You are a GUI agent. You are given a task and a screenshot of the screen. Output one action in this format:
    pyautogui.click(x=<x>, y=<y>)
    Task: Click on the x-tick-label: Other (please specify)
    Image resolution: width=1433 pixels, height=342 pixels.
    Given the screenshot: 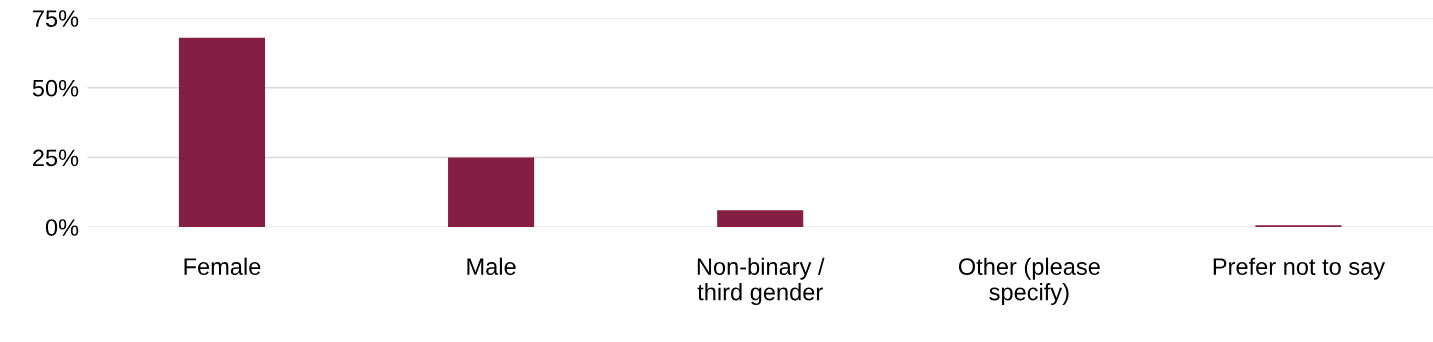 What is the action you would take?
    pyautogui.click(x=1029, y=281)
    